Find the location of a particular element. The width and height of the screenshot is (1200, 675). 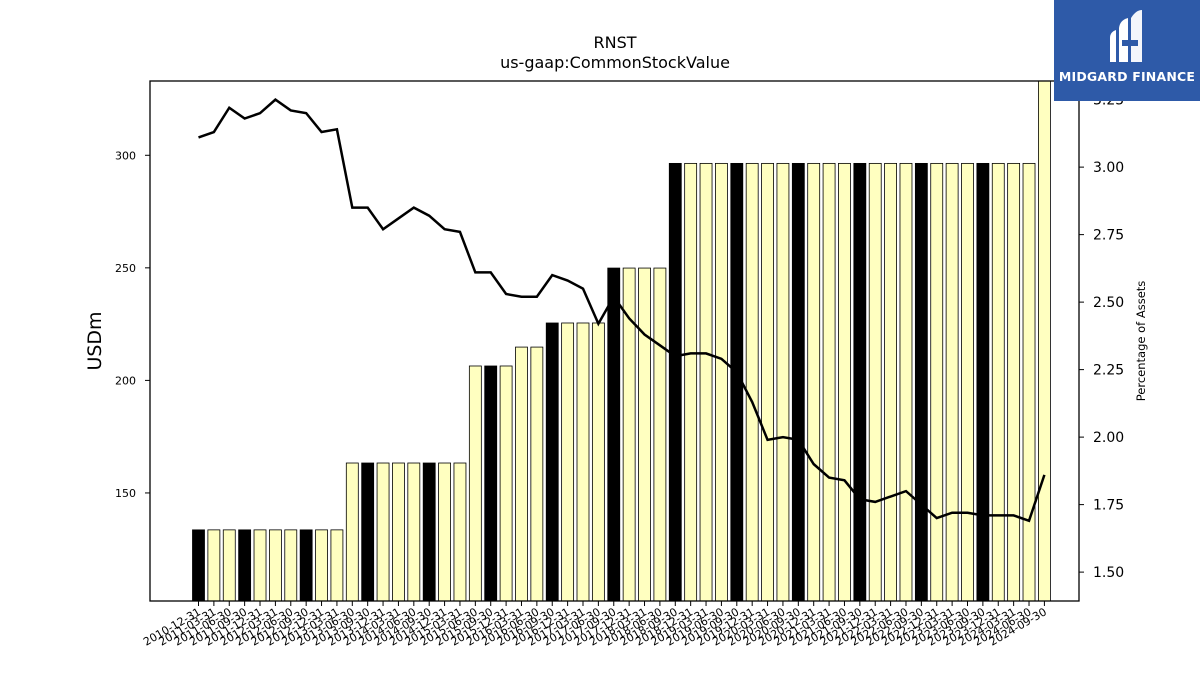

y2-tick-label: 2.75 is located at coordinates (1108, 236).